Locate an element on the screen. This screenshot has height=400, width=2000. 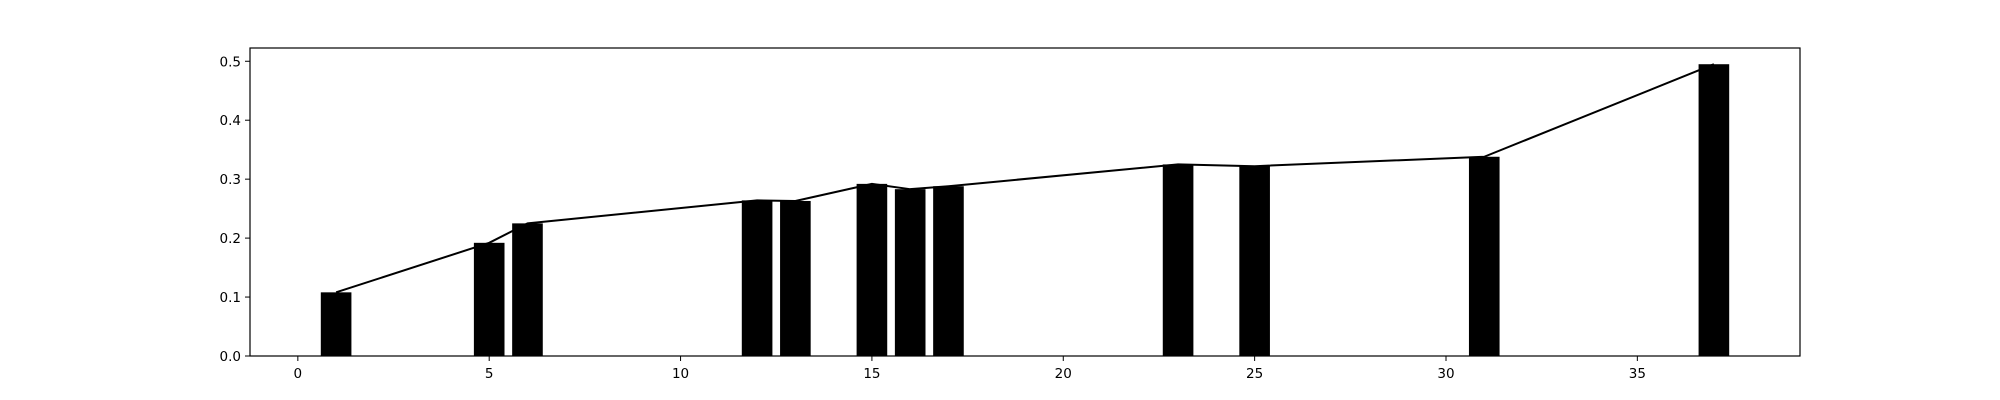
x-tick-label: 10 is located at coordinates (680, 374).